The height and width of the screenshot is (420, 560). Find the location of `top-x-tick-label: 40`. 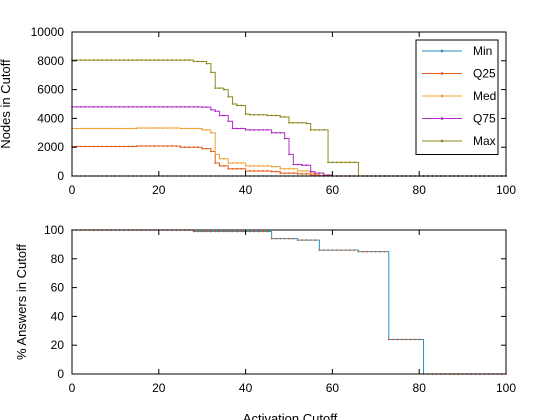

top-x-tick-label: 40 is located at coordinates (246, 190).